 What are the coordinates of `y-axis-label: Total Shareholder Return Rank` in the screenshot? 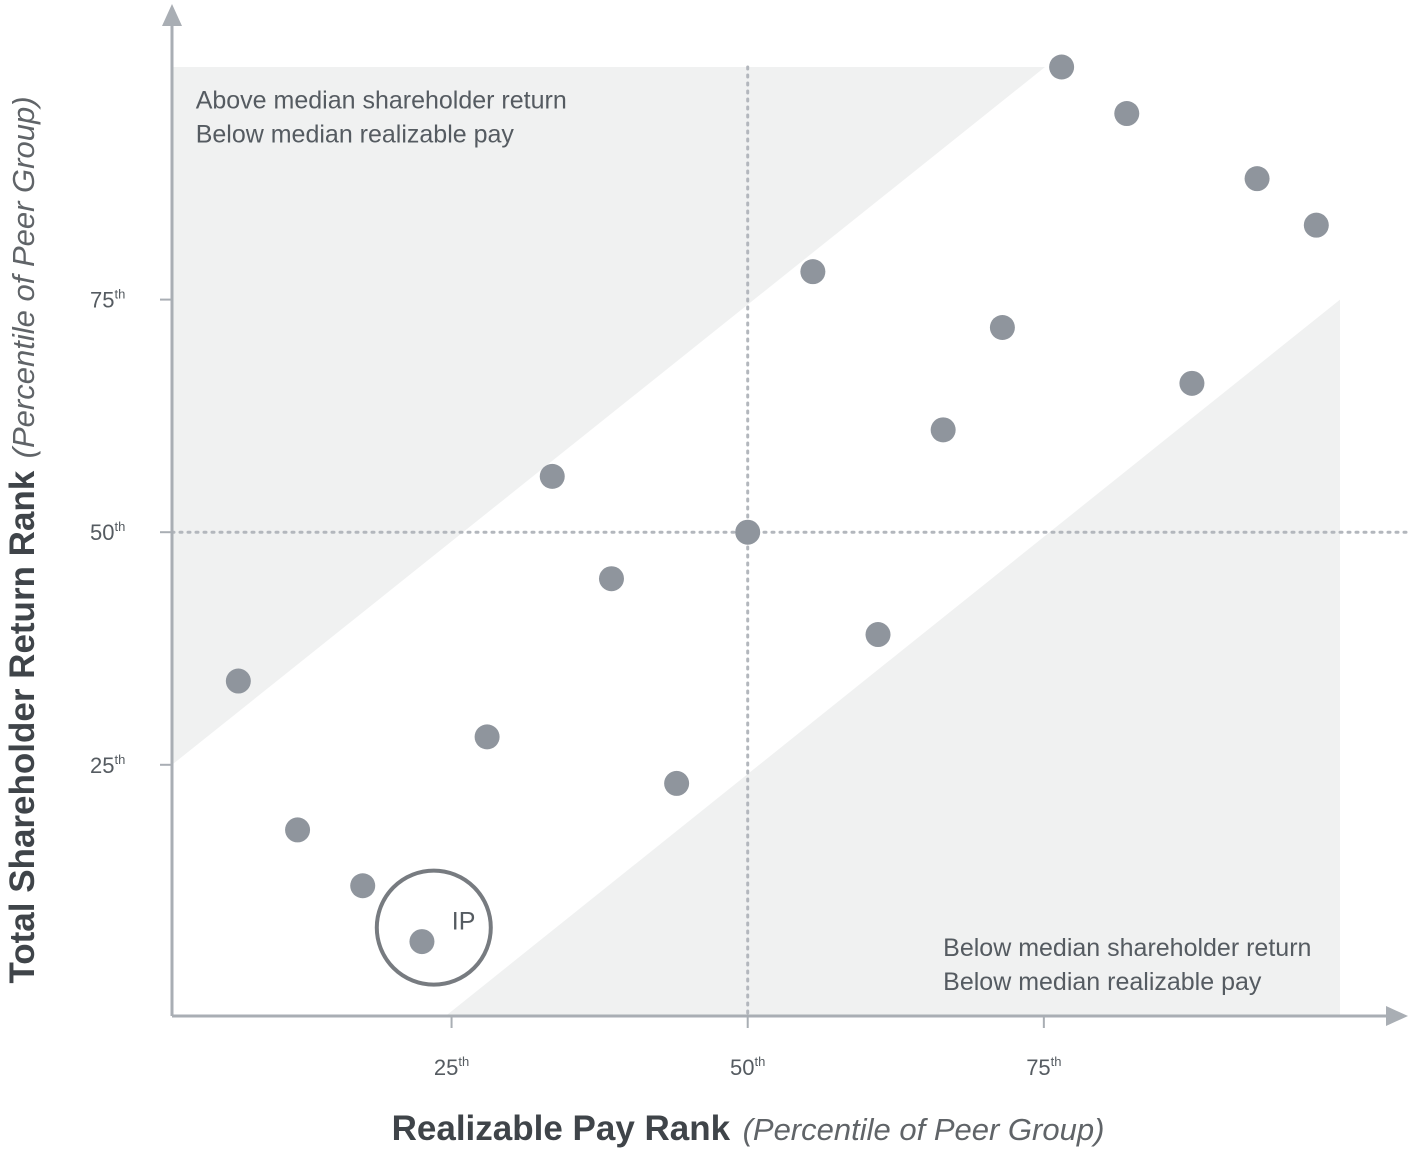 It's located at (22, 726).